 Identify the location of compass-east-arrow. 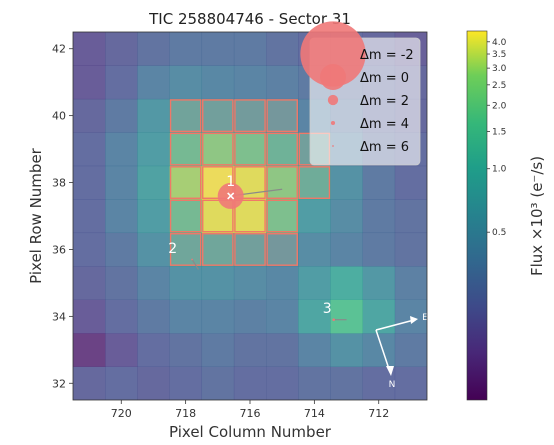
(395, 325).